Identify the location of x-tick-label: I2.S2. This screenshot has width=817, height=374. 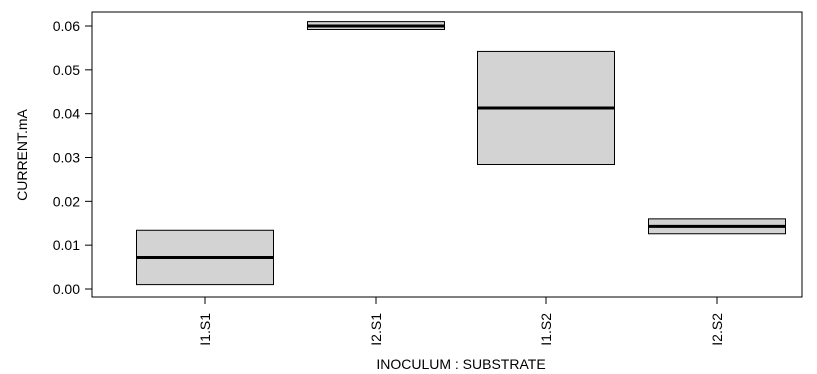
(717, 329).